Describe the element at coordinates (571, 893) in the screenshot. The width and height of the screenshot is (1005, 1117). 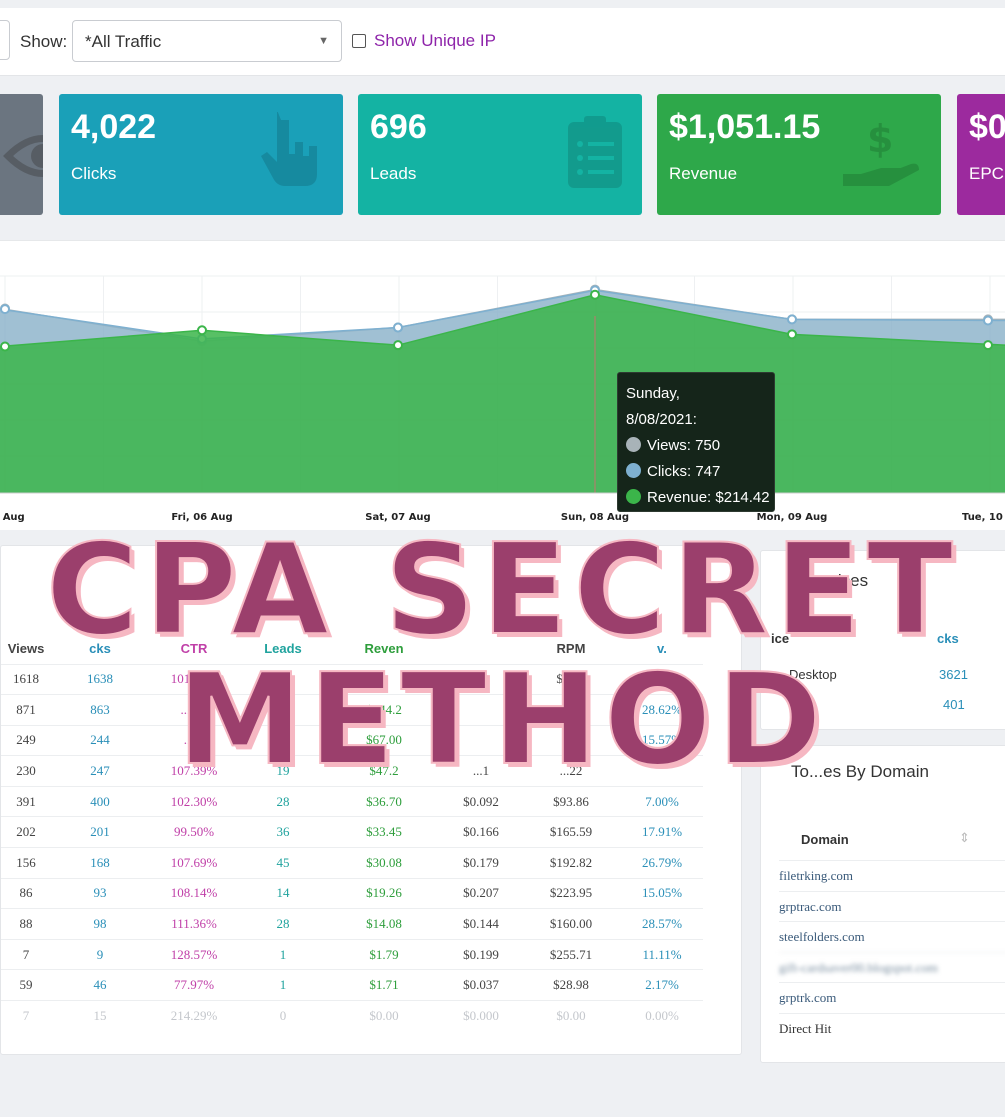
I see `cell-rpm: $223.95` at that location.